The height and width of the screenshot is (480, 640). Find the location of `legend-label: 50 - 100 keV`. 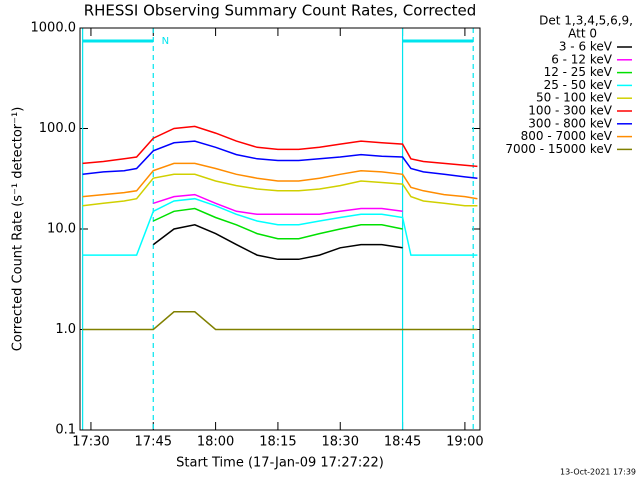

legend-label: 50 - 100 keV is located at coordinates (574, 98).